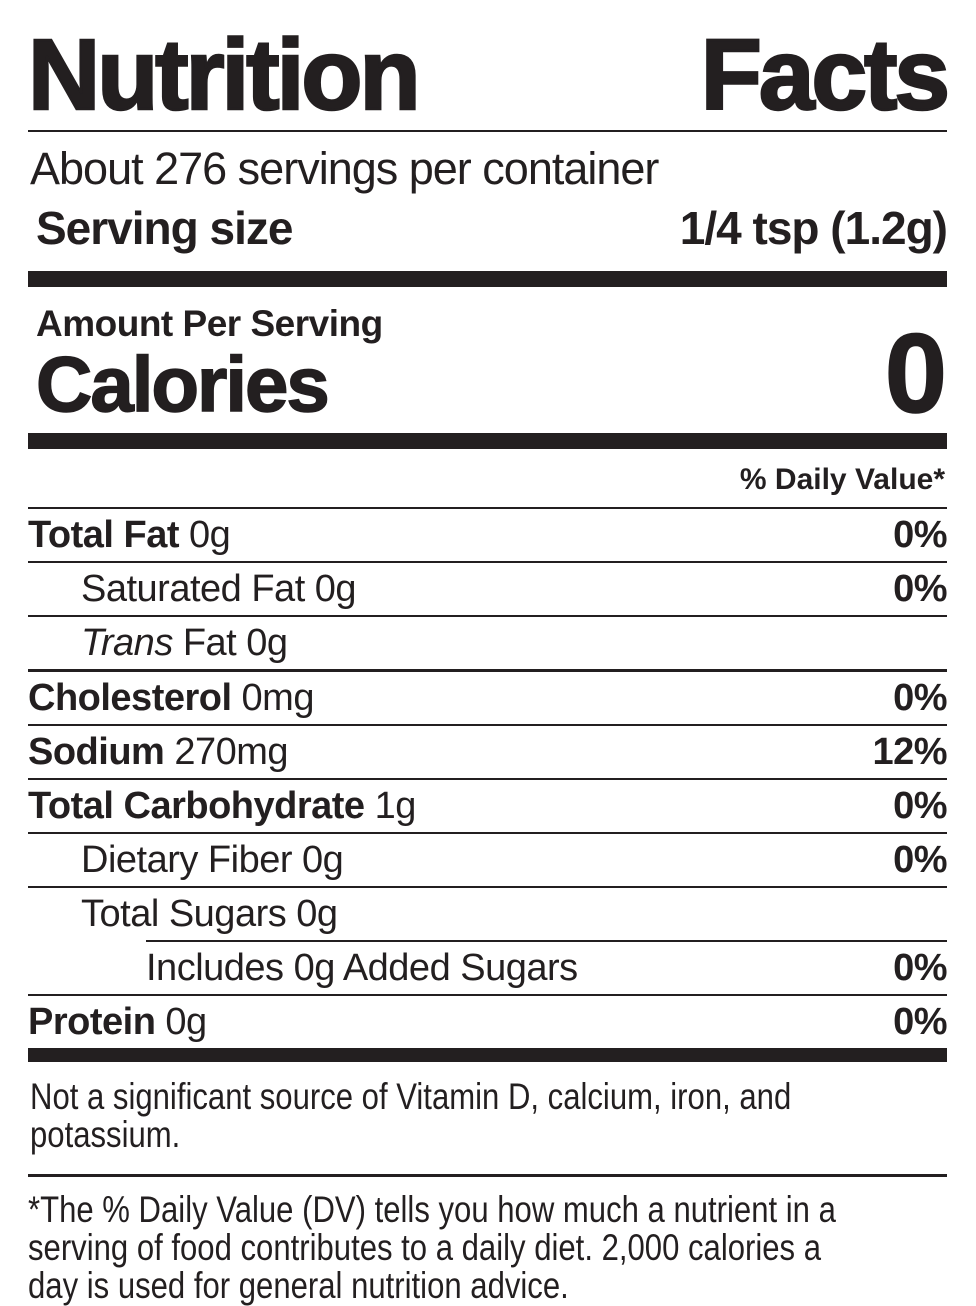 The height and width of the screenshot is (1306, 976). I want to click on nutrient-amount: 1g, so click(395, 805).